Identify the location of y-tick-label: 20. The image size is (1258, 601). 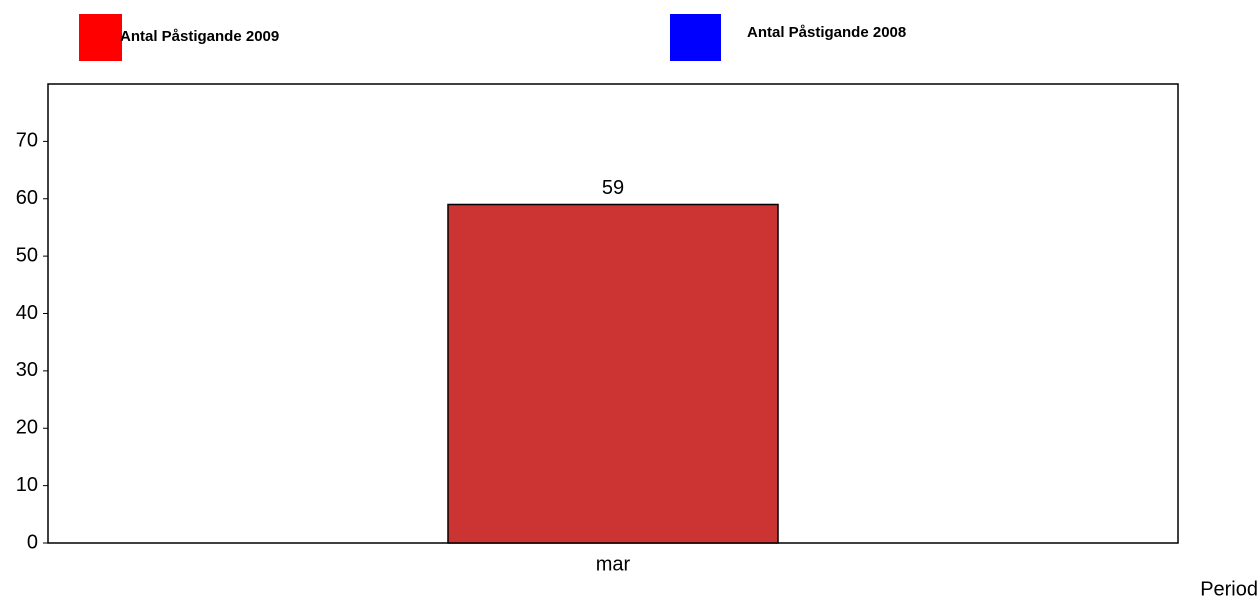
(27, 428).